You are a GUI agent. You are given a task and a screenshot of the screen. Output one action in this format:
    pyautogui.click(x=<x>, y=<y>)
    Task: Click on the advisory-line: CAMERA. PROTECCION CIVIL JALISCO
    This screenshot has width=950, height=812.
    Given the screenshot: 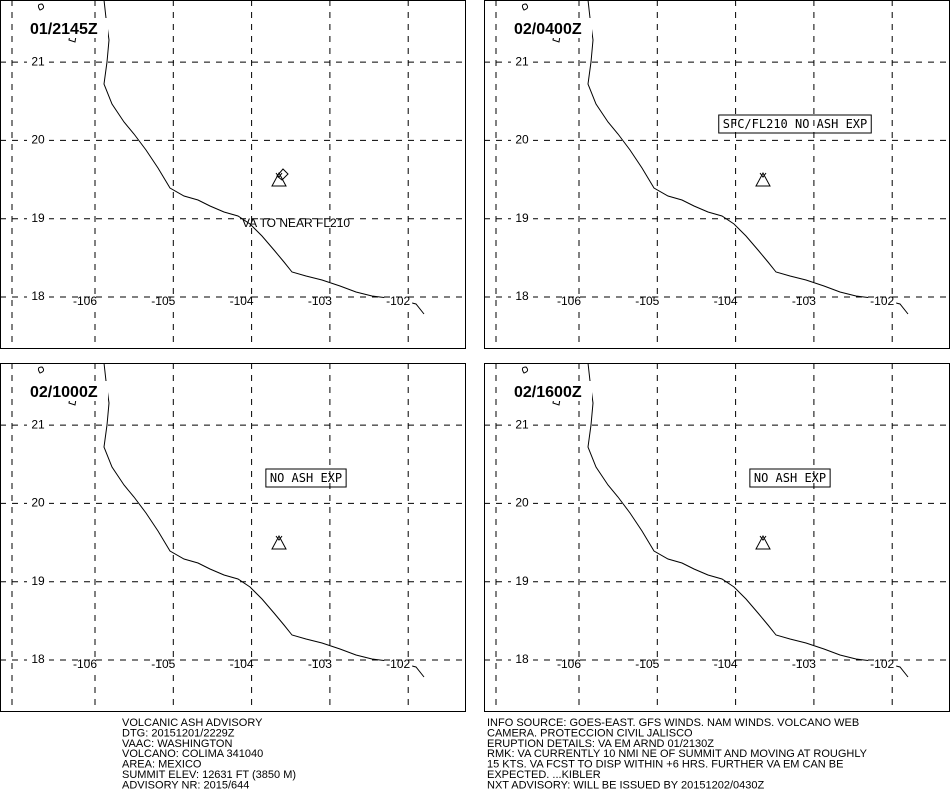 What is the action you would take?
    pyautogui.click(x=590, y=733)
    